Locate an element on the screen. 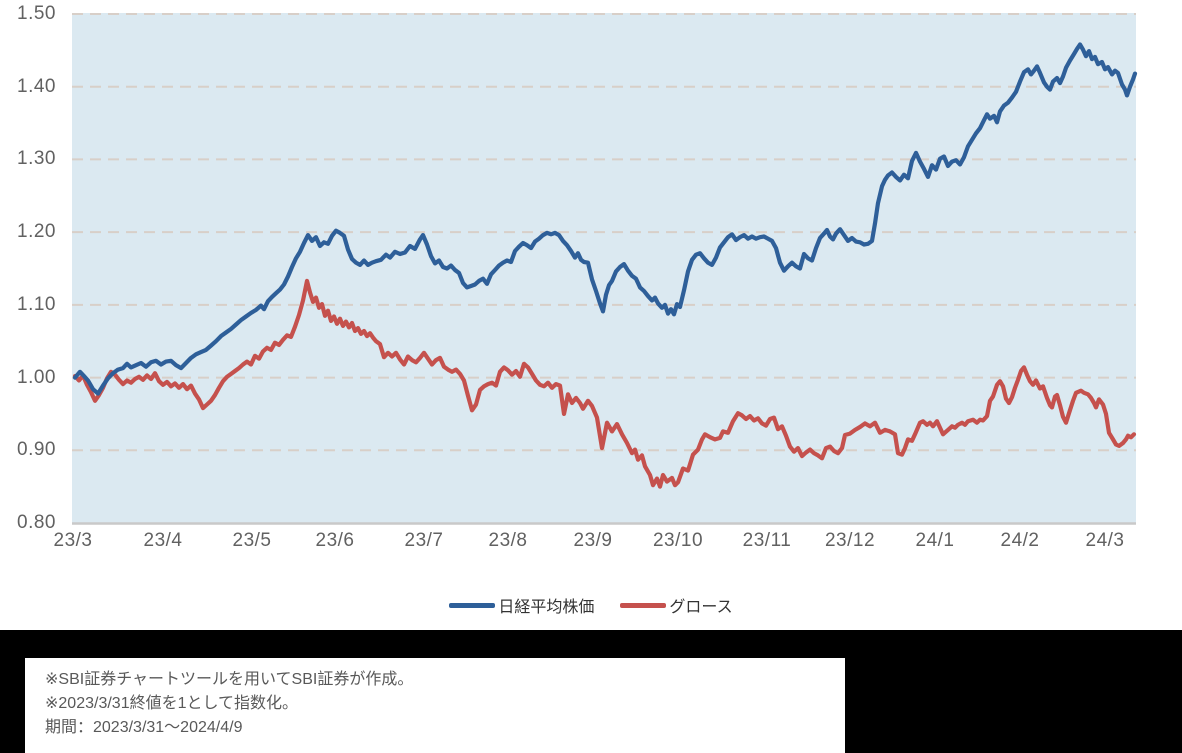 The height and width of the screenshot is (753, 1182). legend-item-nikkei: 日経平均株価 is located at coordinates (521, 605).